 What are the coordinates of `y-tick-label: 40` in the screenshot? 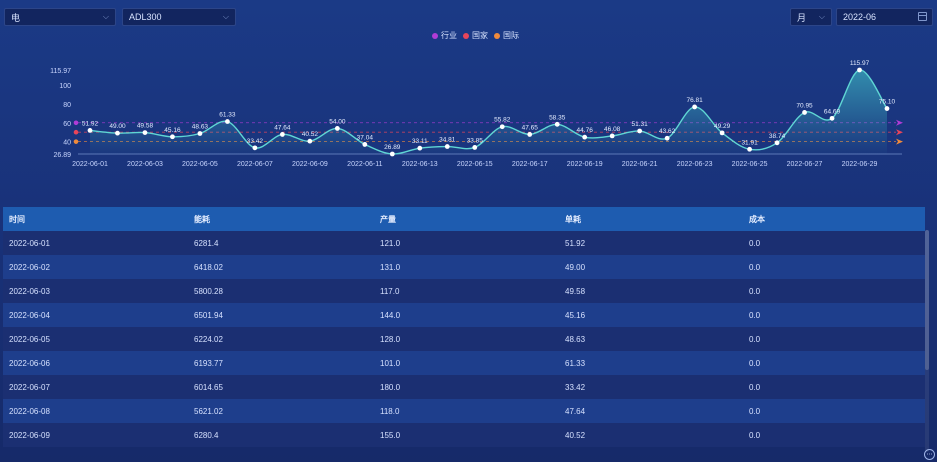 It's located at (67, 143).